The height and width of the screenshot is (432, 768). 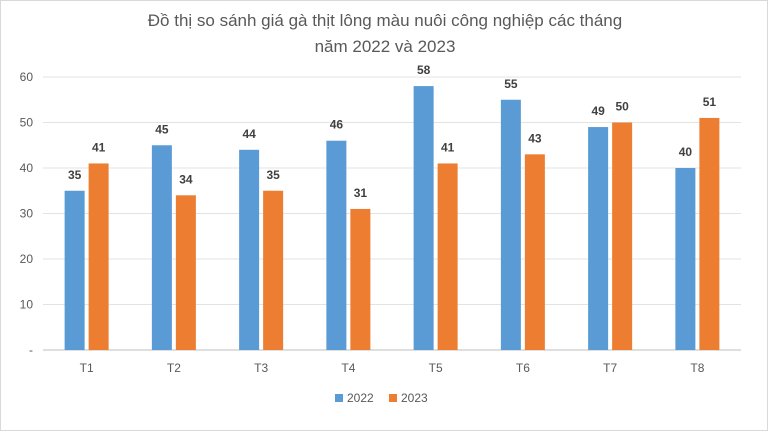 What do you see at coordinates (414, 398) in the screenshot?
I see `legend-label: 2023` at bounding box center [414, 398].